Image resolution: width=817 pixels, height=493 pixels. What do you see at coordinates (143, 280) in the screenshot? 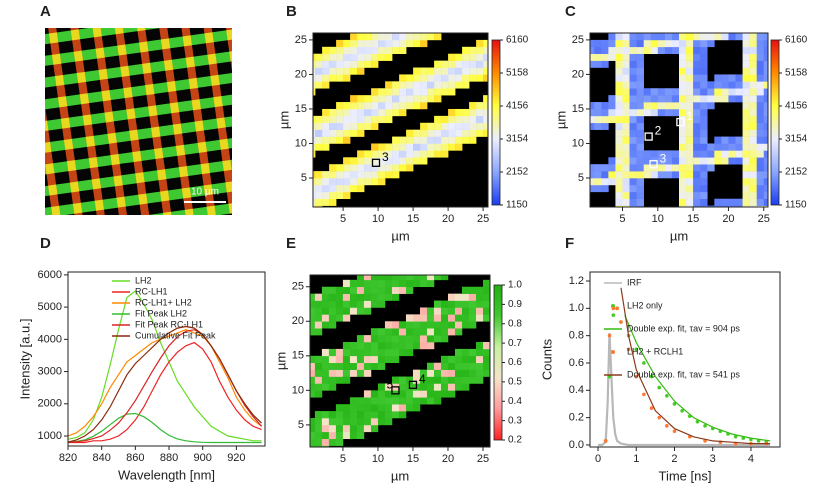
I see `legend-label: LH2` at bounding box center [143, 280].